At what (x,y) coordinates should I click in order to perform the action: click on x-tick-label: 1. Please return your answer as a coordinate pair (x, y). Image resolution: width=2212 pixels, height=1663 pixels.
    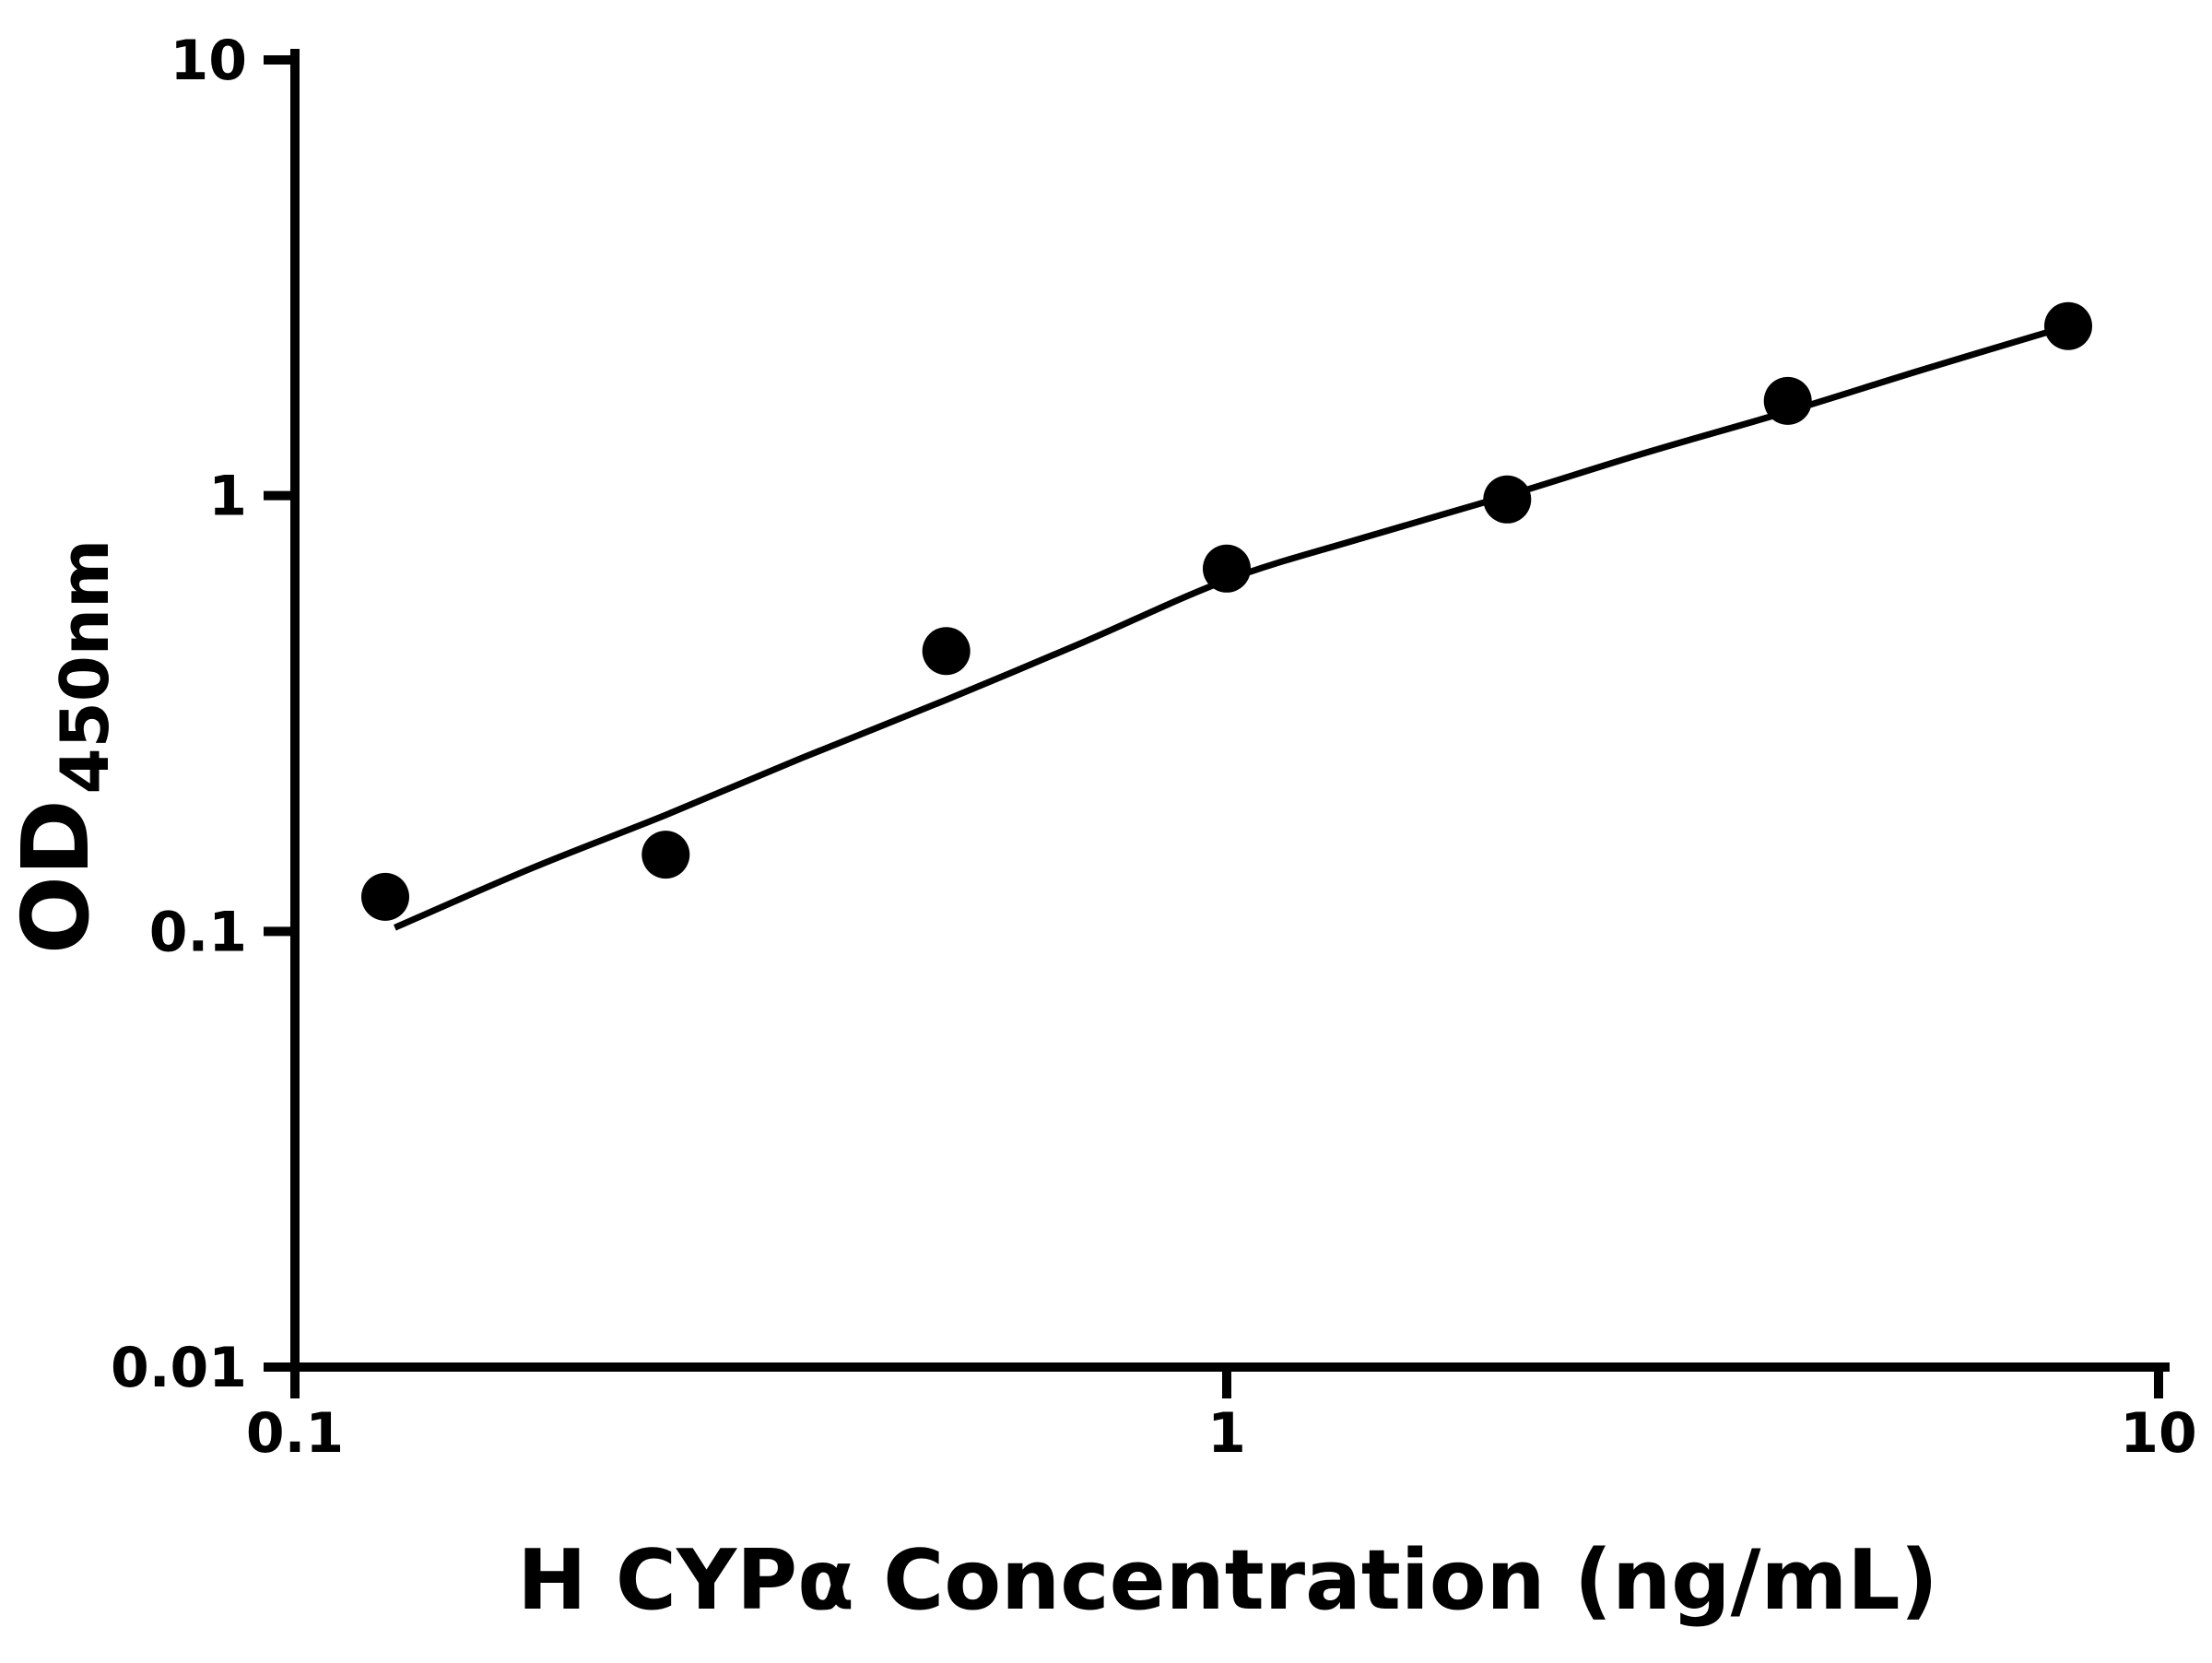
    Looking at the image, I should click on (1226, 1433).